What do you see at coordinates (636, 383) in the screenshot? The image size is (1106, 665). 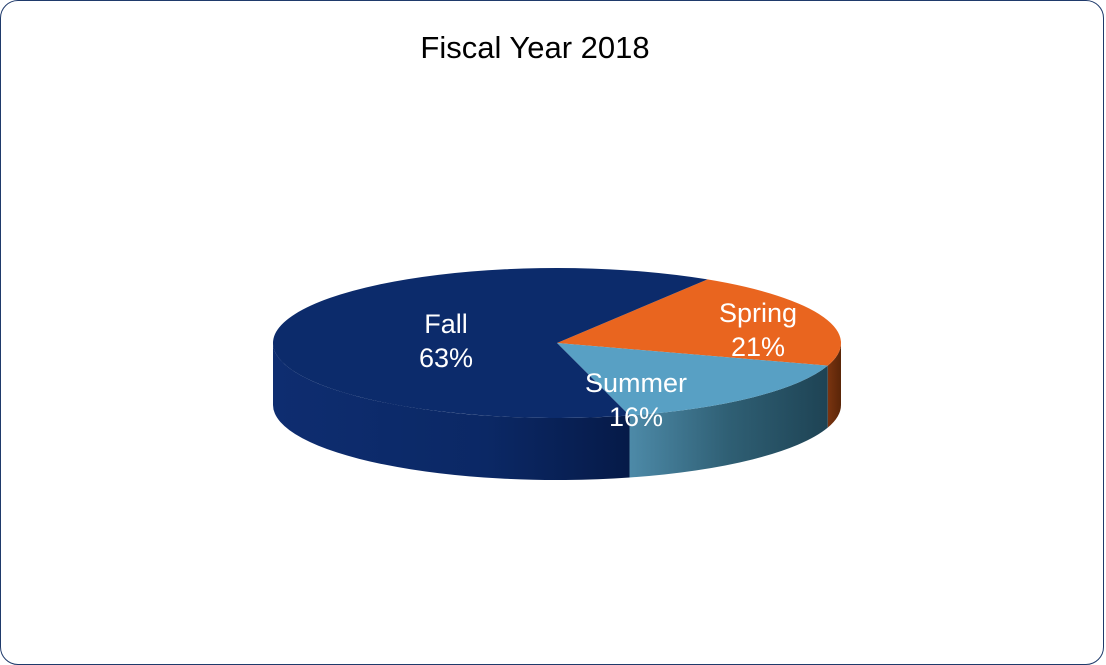 I see `slice-label-summer: Summer` at bounding box center [636, 383].